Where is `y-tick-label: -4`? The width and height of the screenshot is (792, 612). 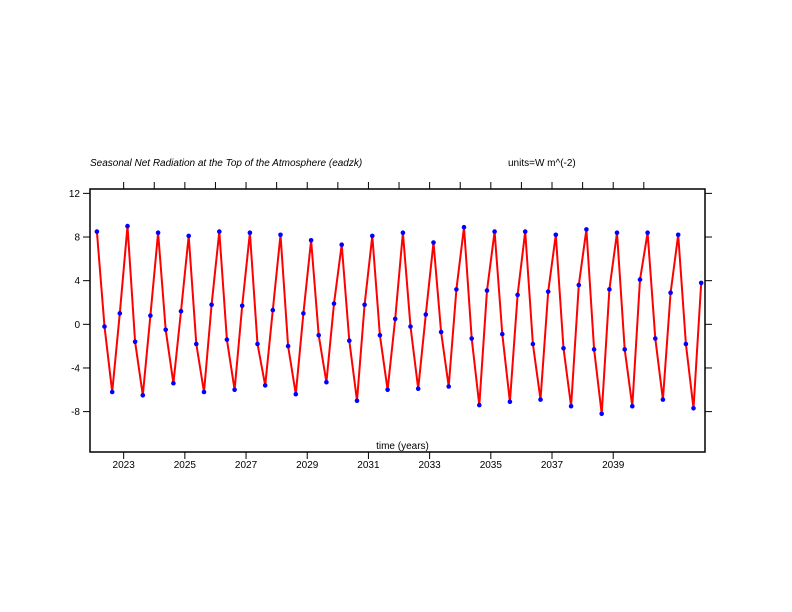 y-tick-label: -4 is located at coordinates (75, 368).